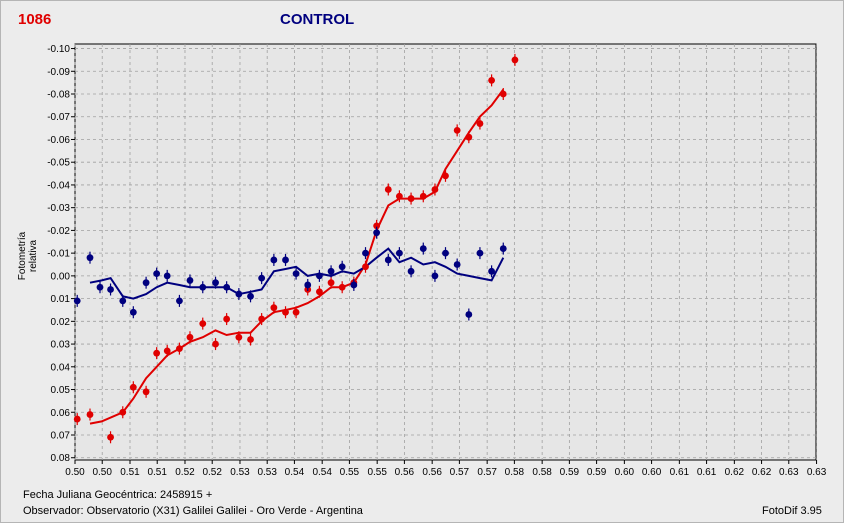  What do you see at coordinates (625, 472) in the screenshot?
I see `x-tick-label: 0.60` at bounding box center [625, 472].